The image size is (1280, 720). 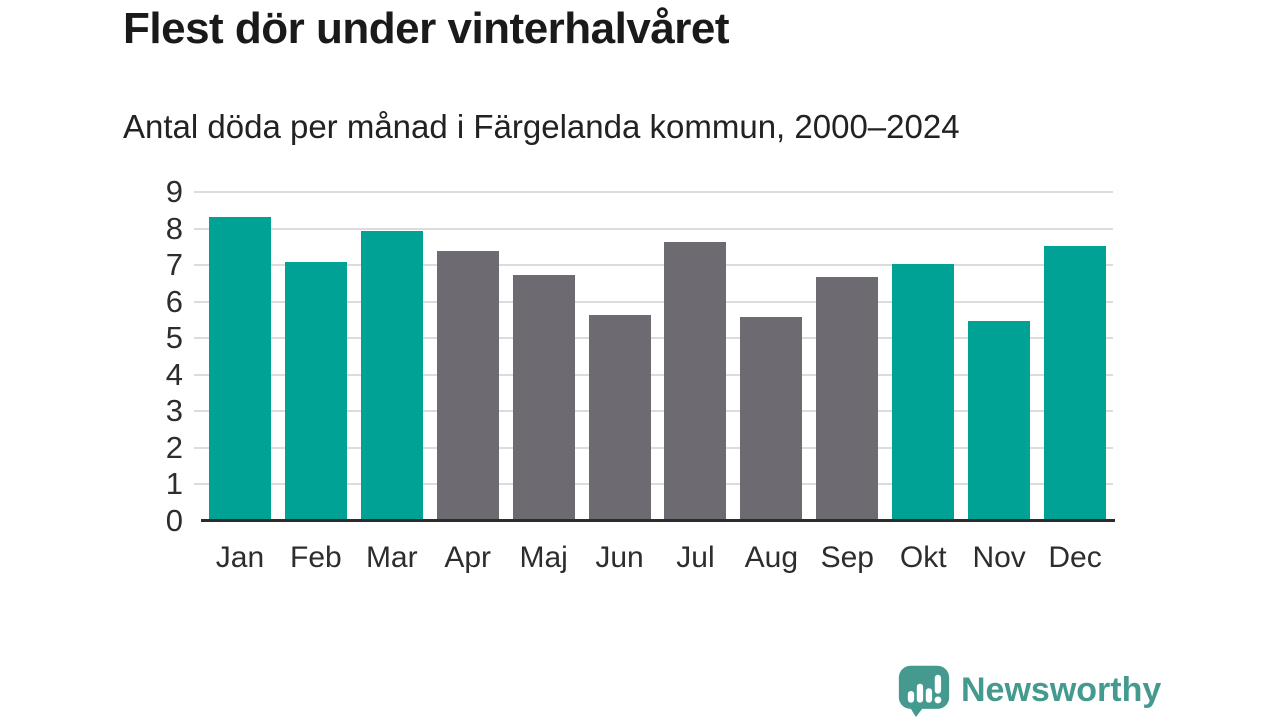 What do you see at coordinates (653, 301) in the screenshot?
I see `gridline-y6` at bounding box center [653, 301].